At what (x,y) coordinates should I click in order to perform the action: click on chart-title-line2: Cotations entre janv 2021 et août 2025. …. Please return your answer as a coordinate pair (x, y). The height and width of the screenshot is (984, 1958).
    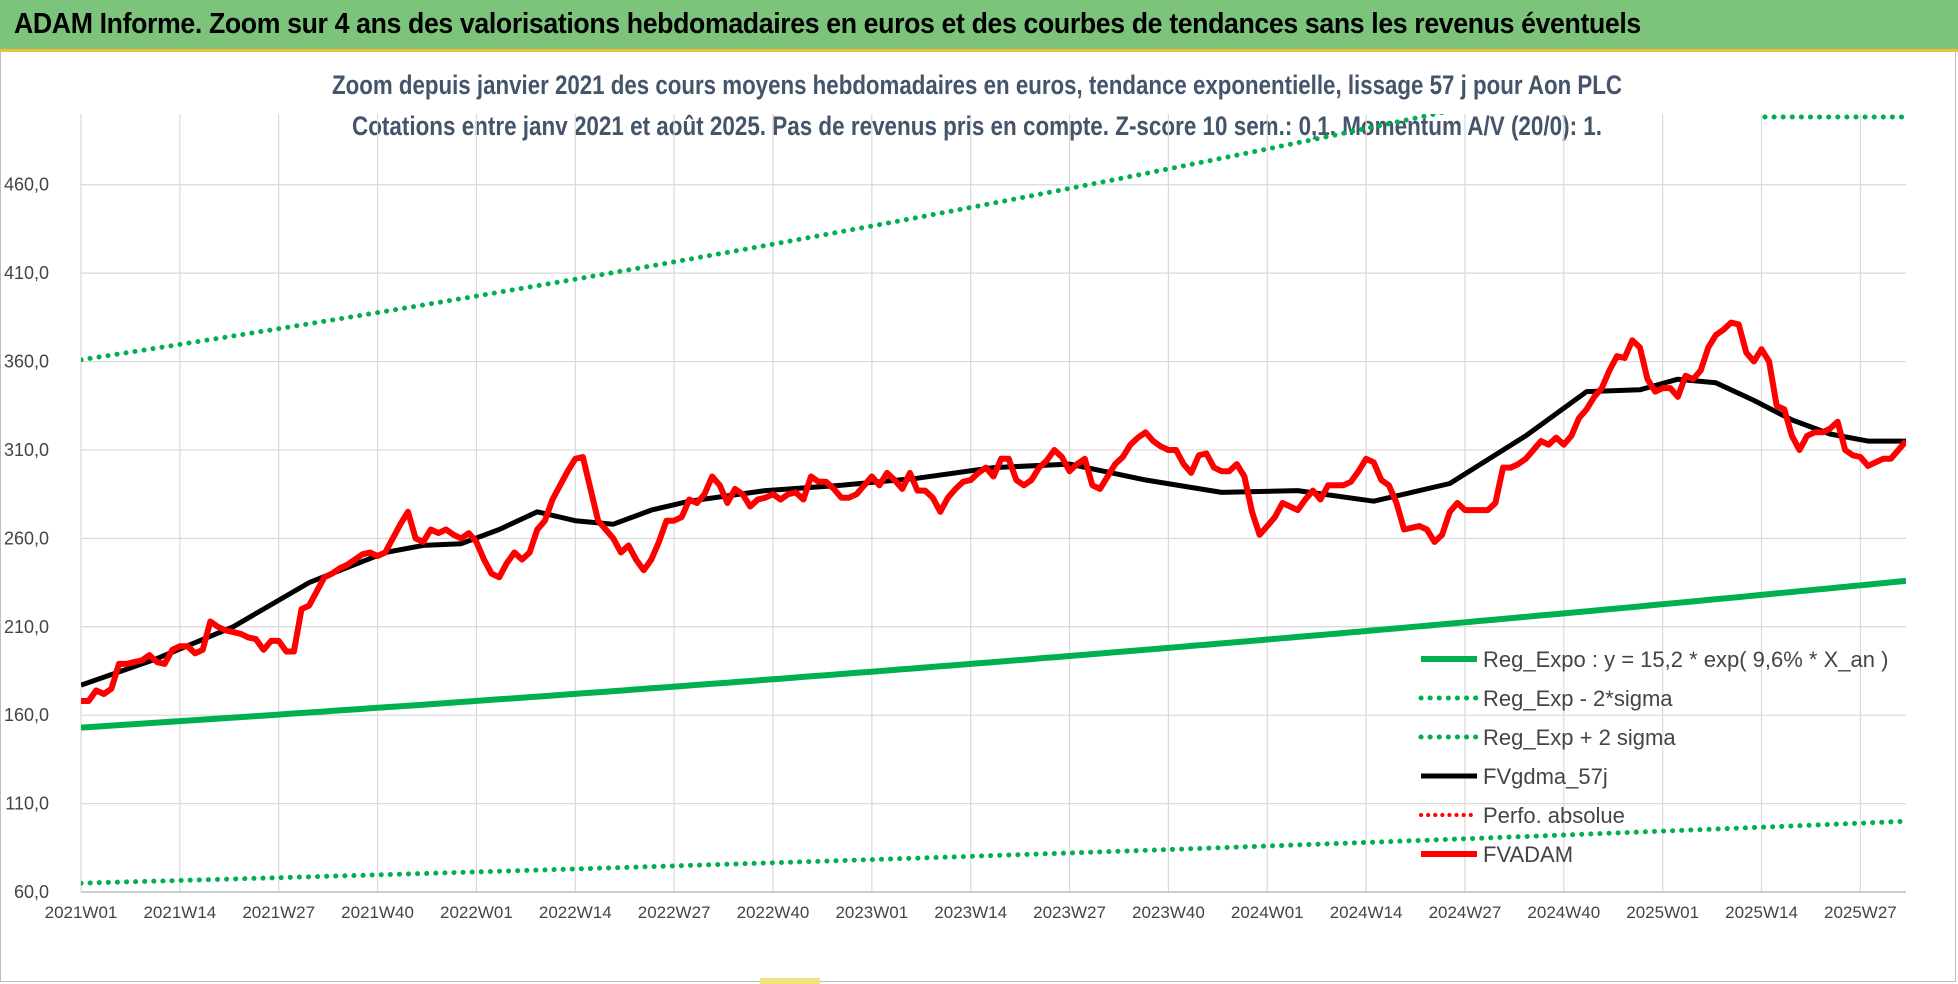
    Looking at the image, I should click on (977, 126).